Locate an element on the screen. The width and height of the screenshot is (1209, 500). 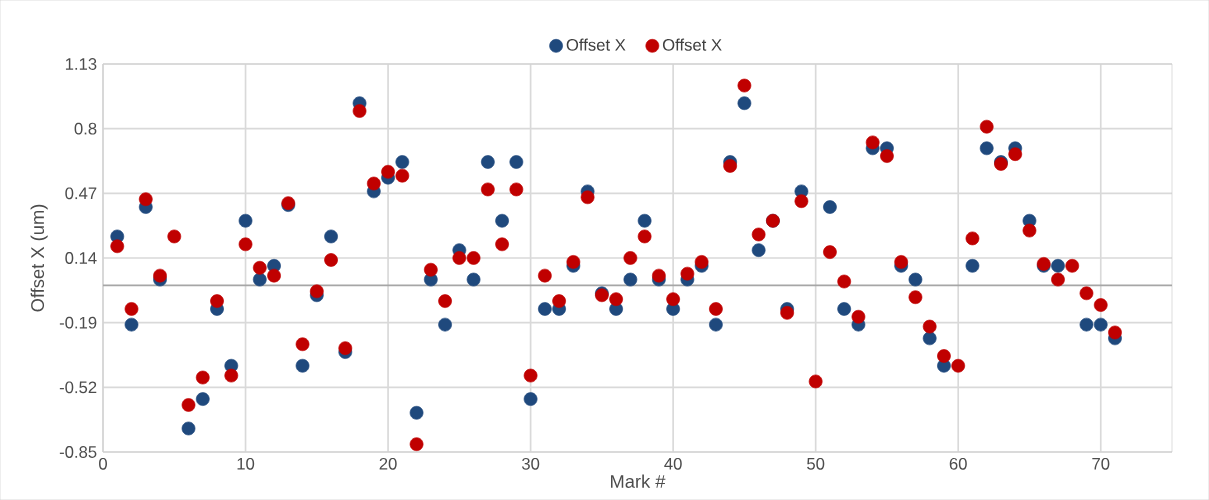
x-tick-label: 20 is located at coordinates (388, 463).